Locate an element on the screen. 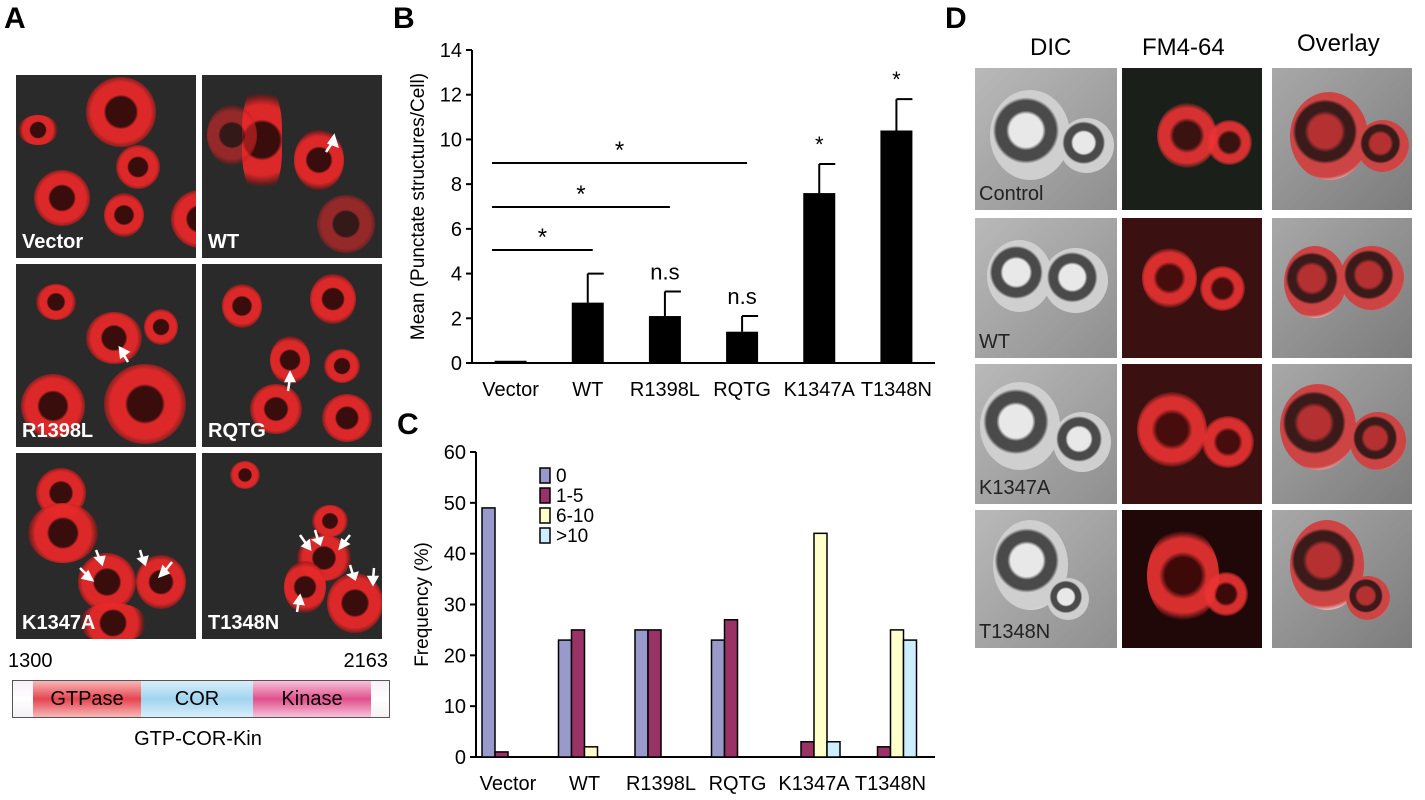 The height and width of the screenshot is (800, 1425). y-tick-label: 40 is located at coordinates (455, 555).